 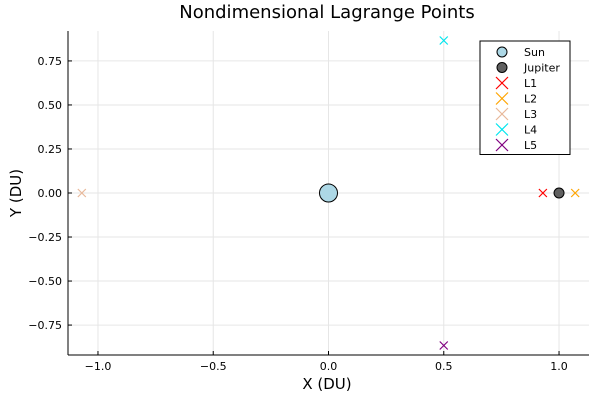 I want to click on y-tick-label: −0.50, so click(x=45, y=281).